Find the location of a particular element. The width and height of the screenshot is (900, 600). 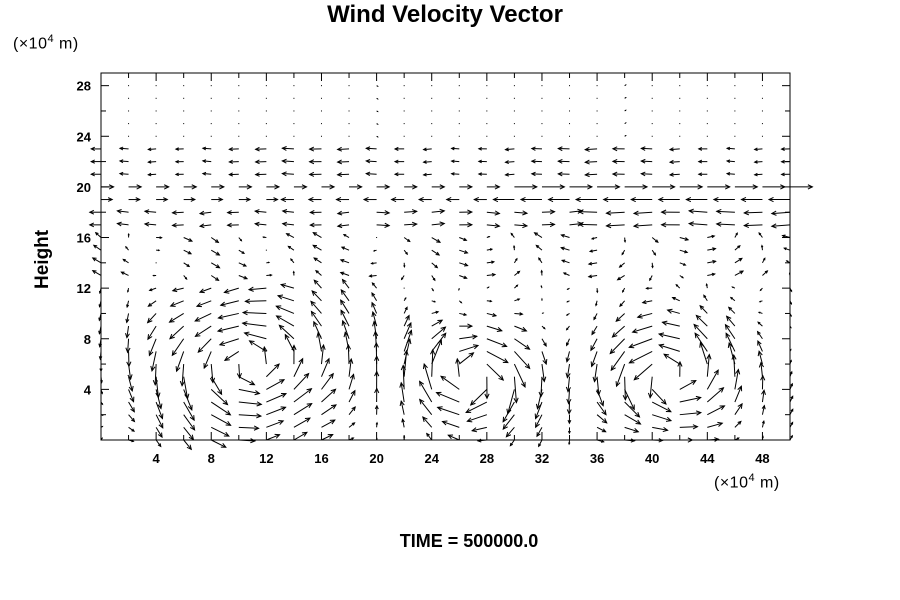

y-tick-label: 8 is located at coordinates (87, 339).